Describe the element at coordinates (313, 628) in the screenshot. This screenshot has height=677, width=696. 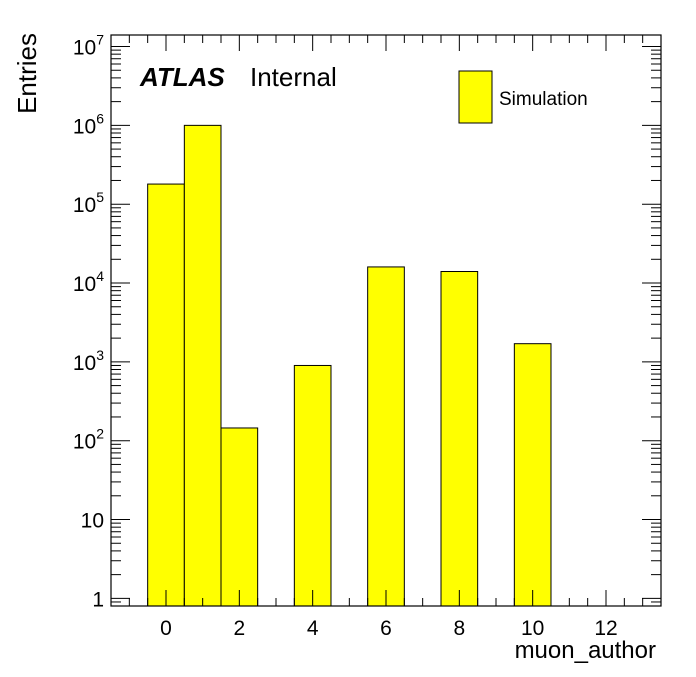
I see `x-tick-label: 4` at that location.